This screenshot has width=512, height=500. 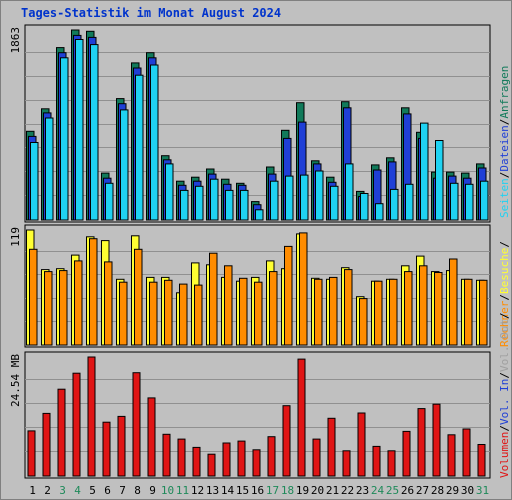 What do you see at coordinates (362, 490) in the screenshot?
I see `x-day-label-23: 23` at bounding box center [362, 490].